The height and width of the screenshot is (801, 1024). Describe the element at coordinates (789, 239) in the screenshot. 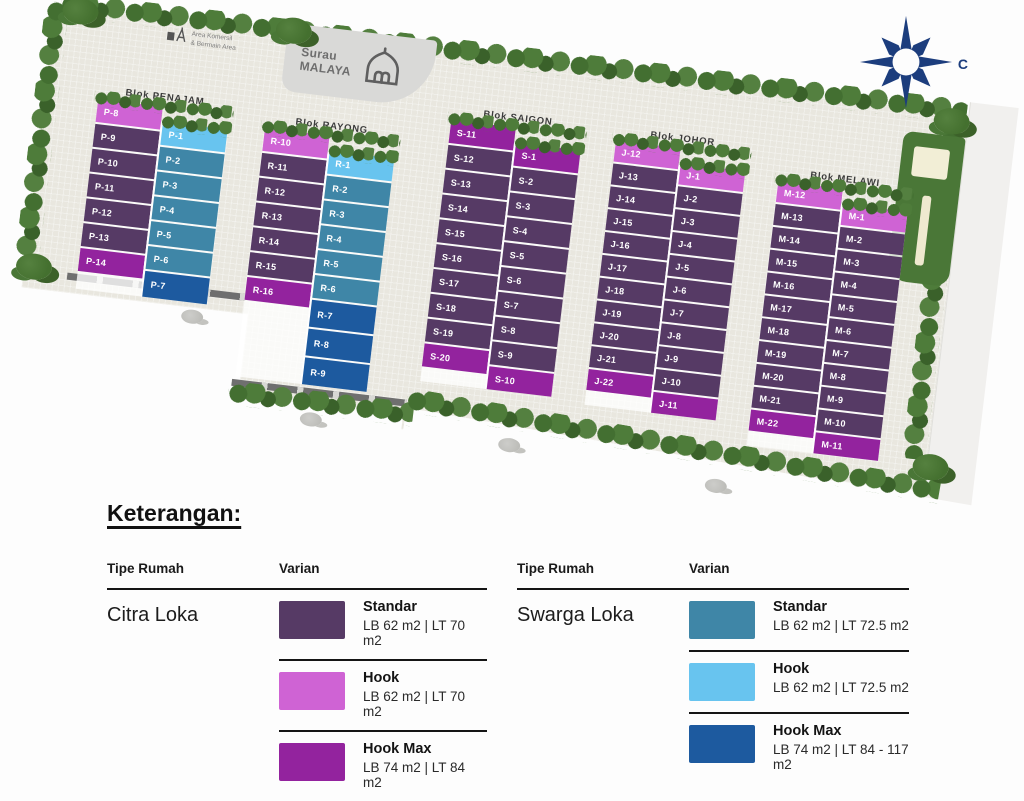

I see `lot-label: M-14` at that location.